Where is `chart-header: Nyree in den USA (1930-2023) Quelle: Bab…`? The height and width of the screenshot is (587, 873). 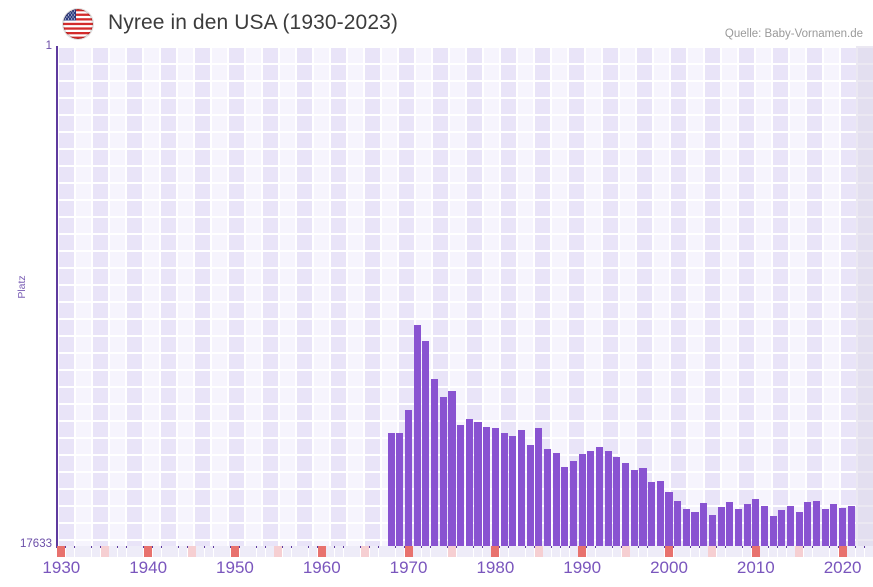
chart-header: Nyree in den USA (1930-2023) Quelle: Bab… is located at coordinates (436, 23).